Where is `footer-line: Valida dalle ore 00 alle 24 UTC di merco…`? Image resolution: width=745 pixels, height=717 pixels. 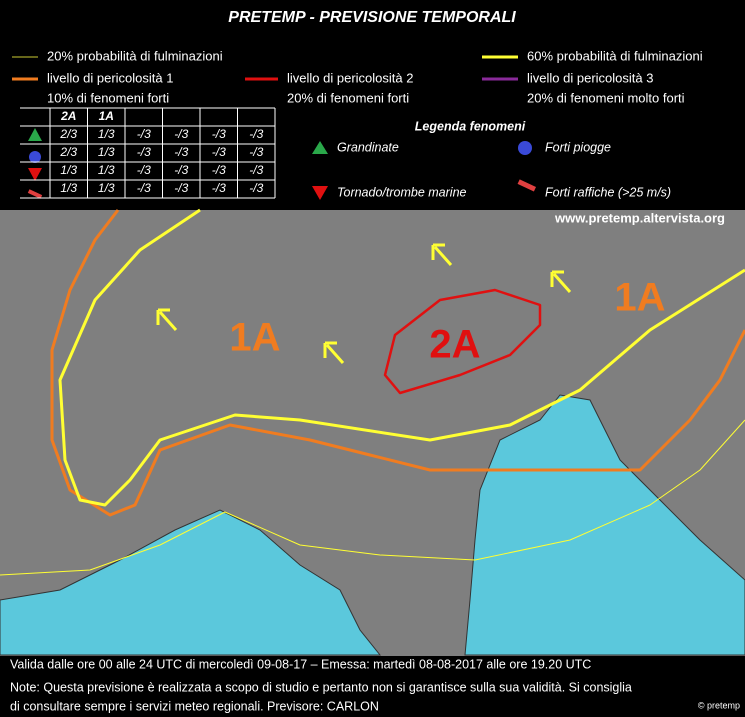
footer-line: Valida dalle ore 00 alle 24 UTC di merco… is located at coordinates (300, 664).